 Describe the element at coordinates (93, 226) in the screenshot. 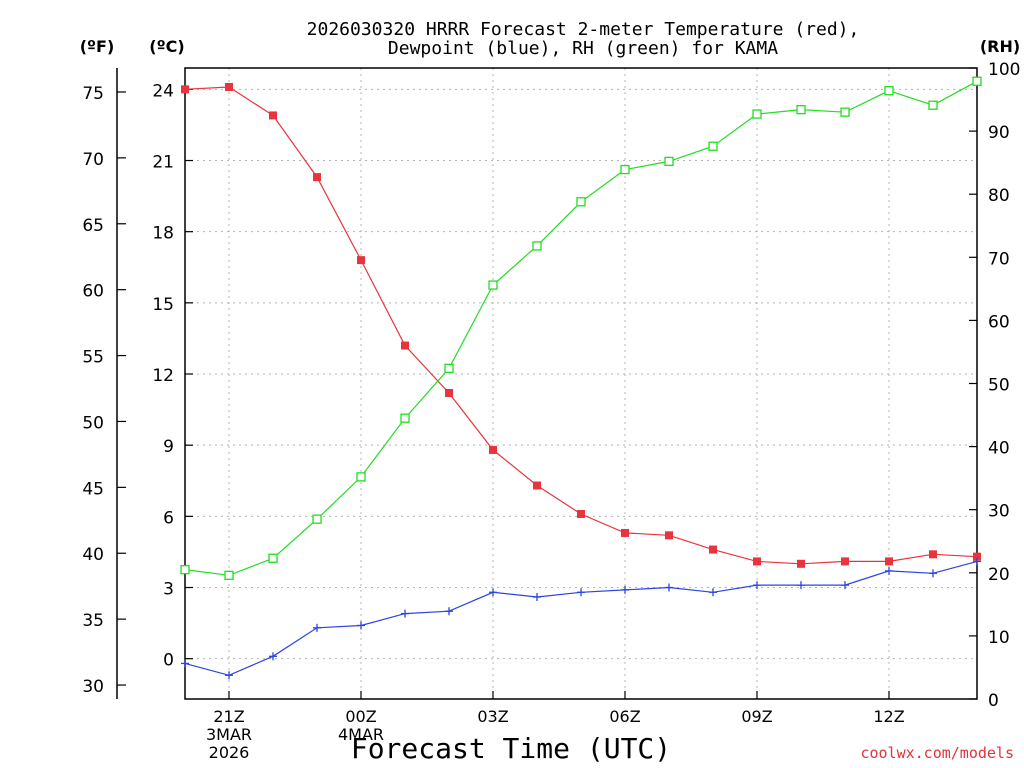

I see `fahrenheit-tick-label: 65` at that location.